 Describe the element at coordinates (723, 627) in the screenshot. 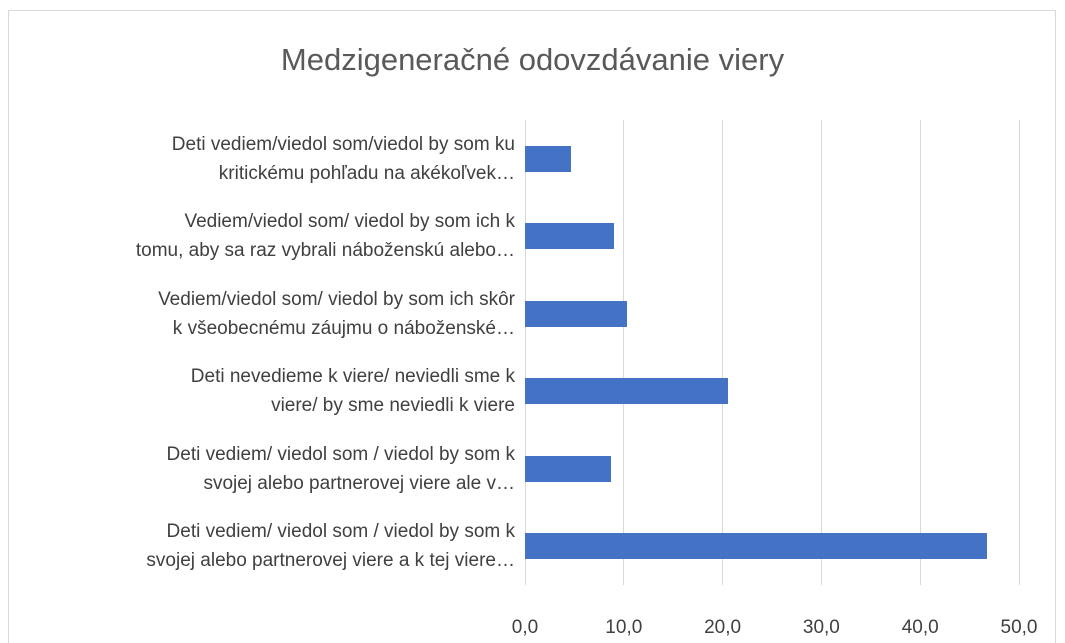

I see `x-tick-label: 20,0` at that location.